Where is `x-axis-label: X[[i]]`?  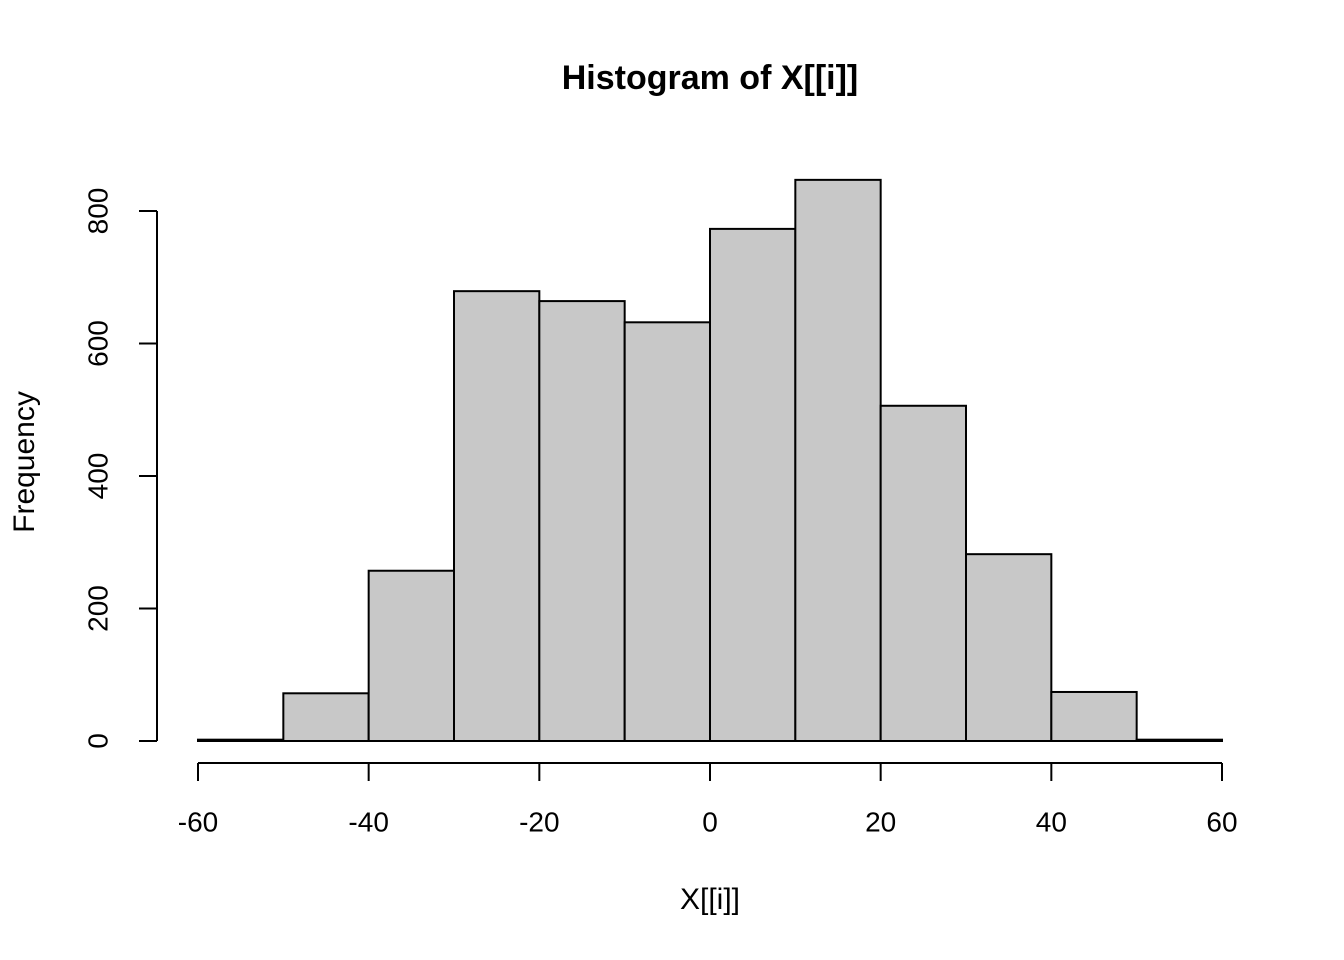
x-axis-label: X[[i]] is located at coordinates (710, 899).